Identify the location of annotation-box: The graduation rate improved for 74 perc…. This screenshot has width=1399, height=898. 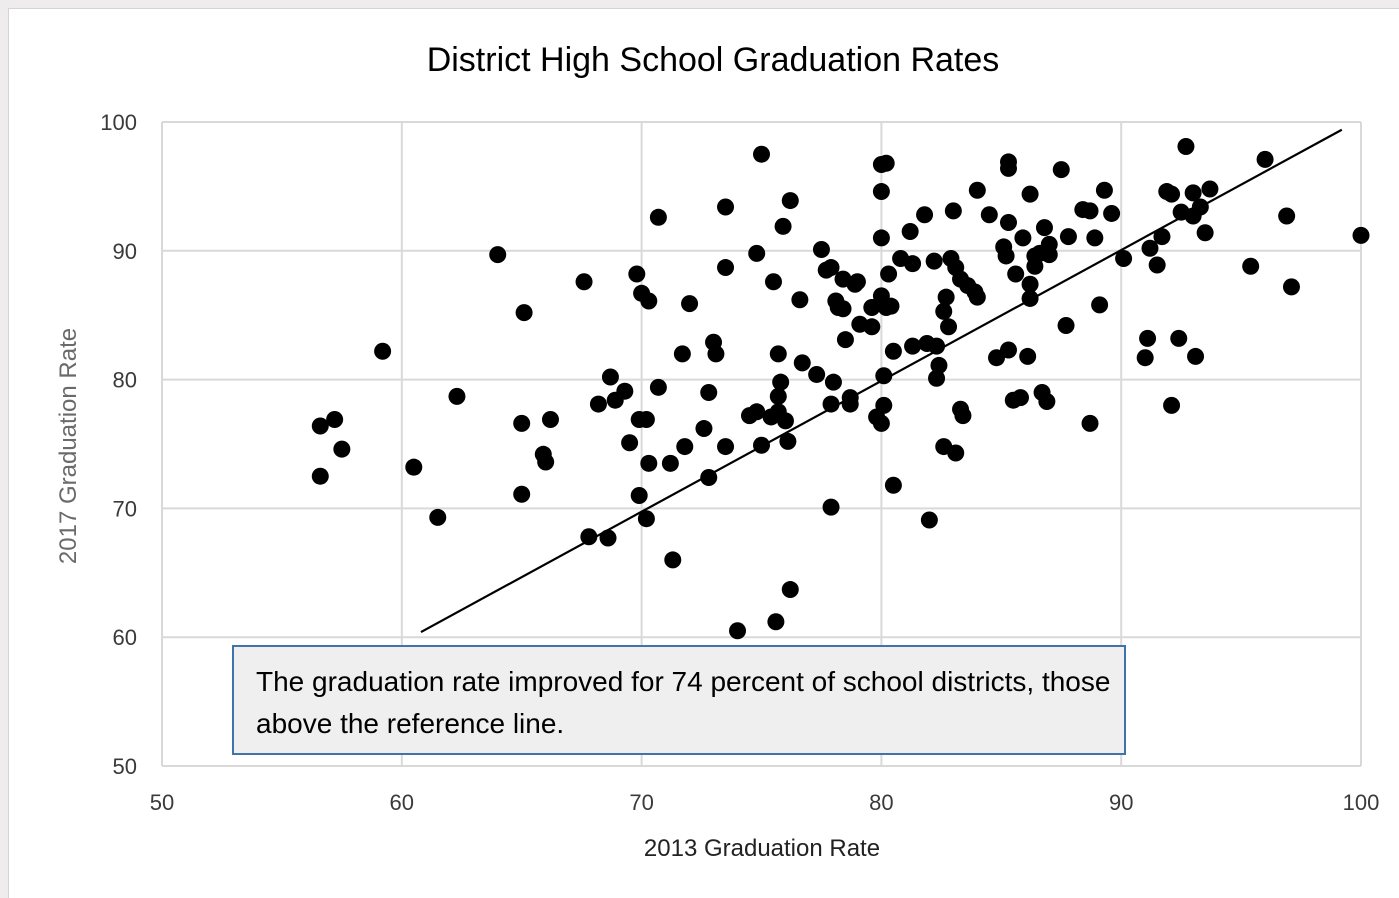
(679, 700).